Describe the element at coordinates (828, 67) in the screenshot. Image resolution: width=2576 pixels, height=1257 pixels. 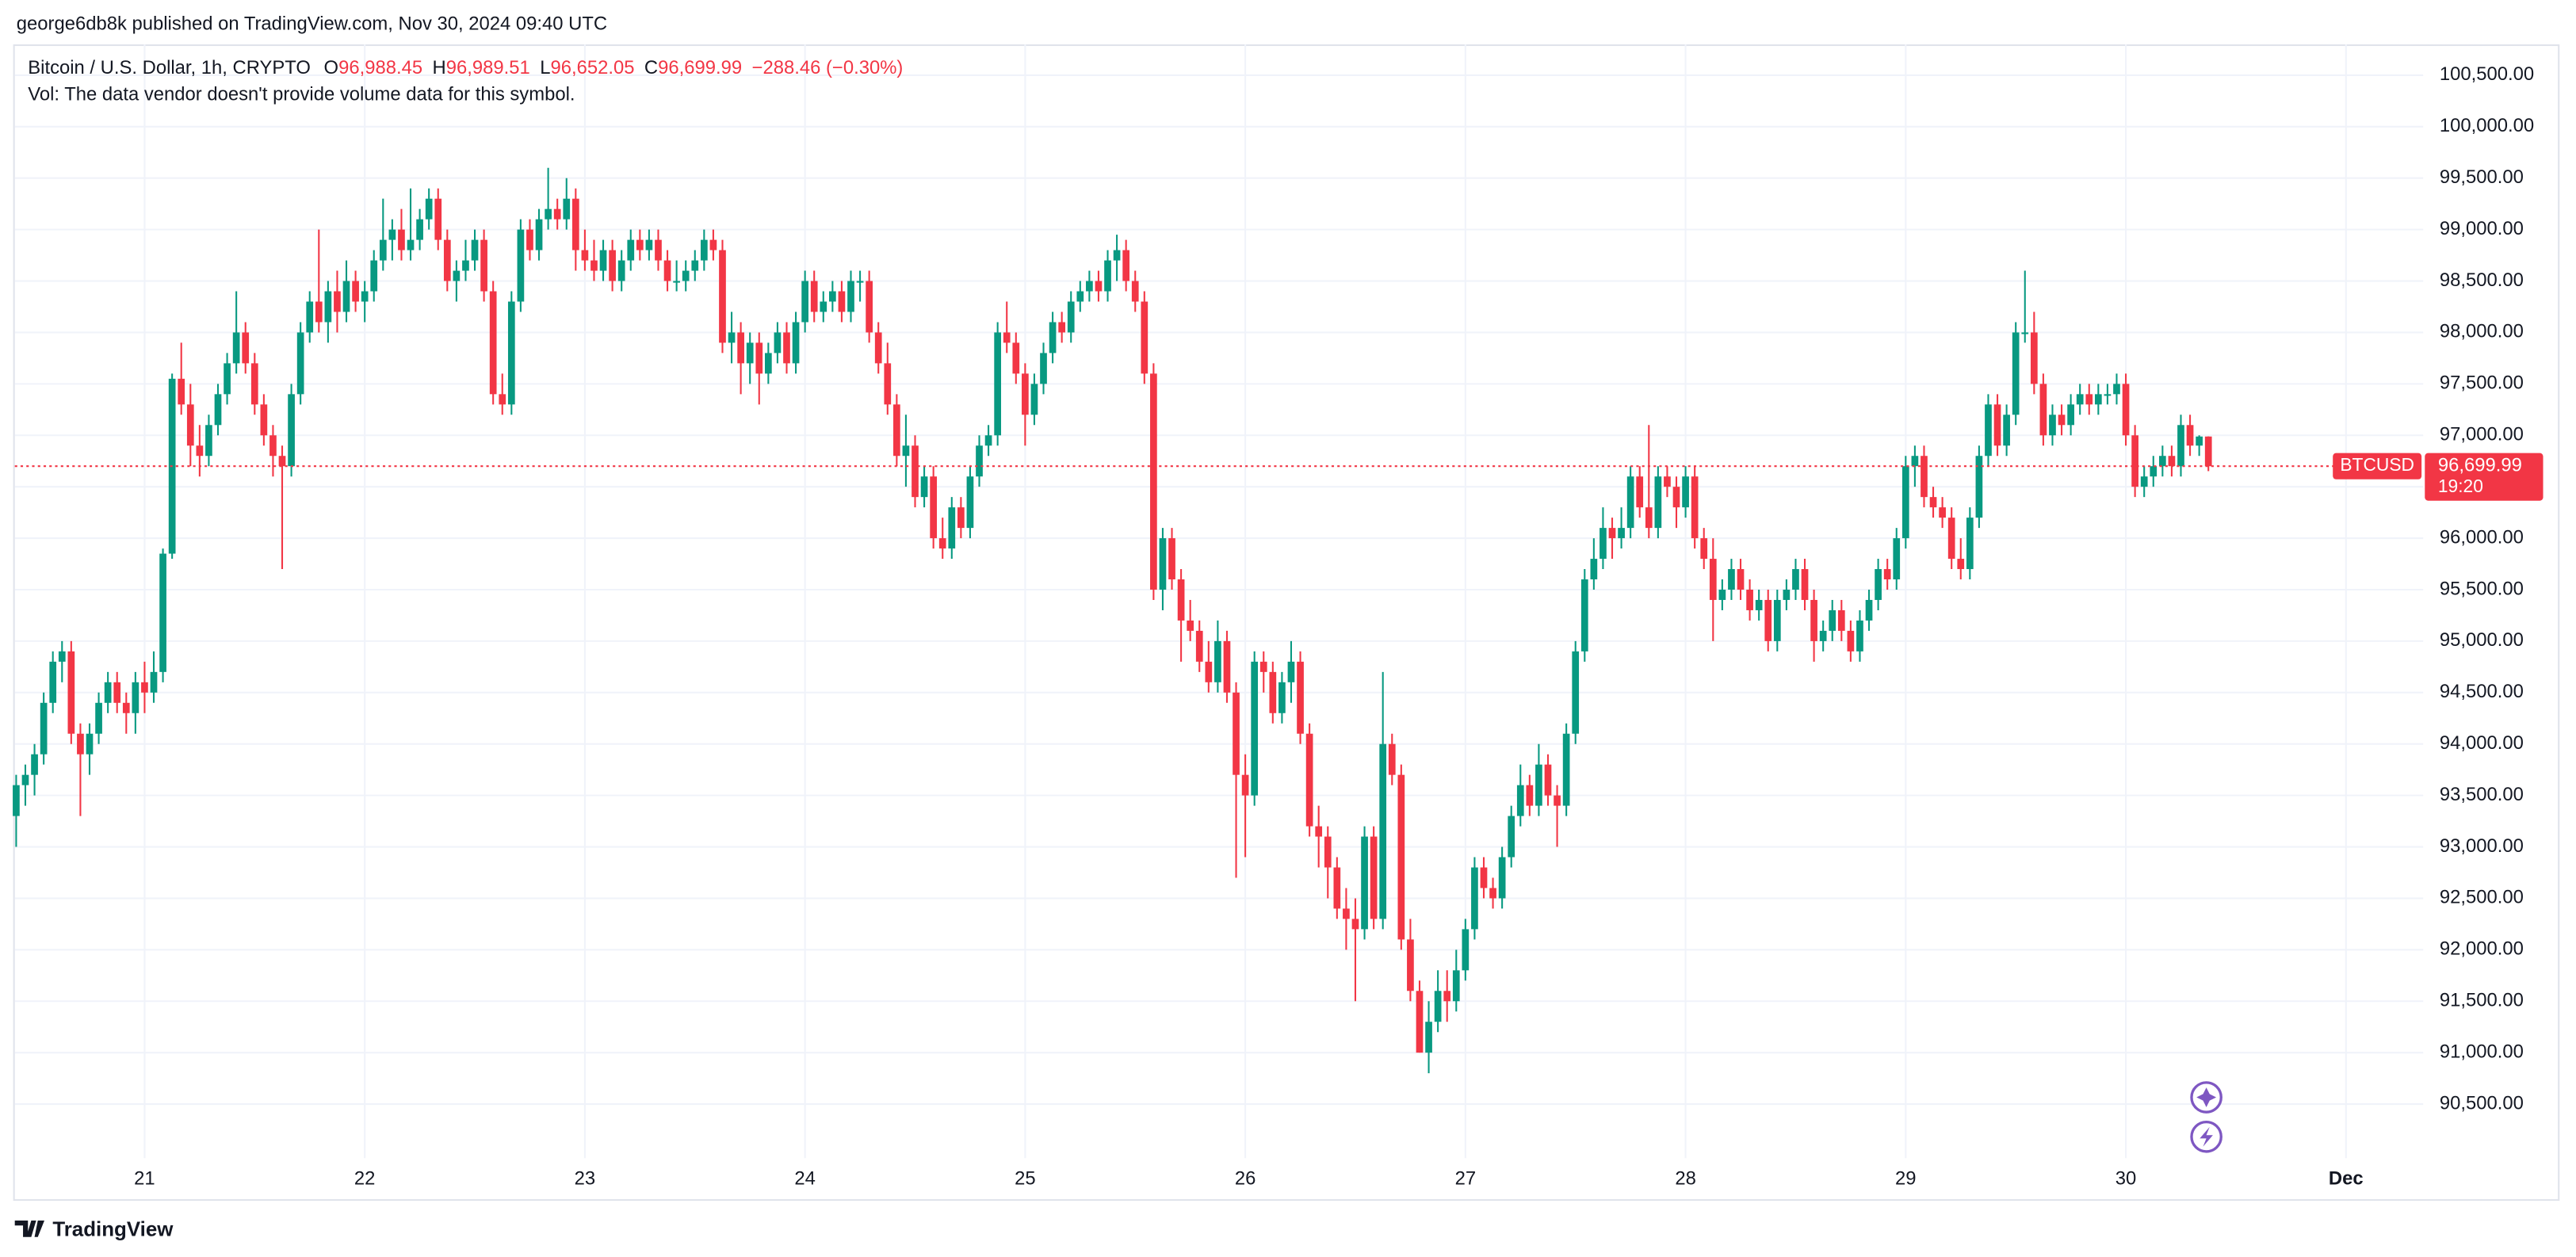
I see `change: −288.46 (−0.30%)` at that location.